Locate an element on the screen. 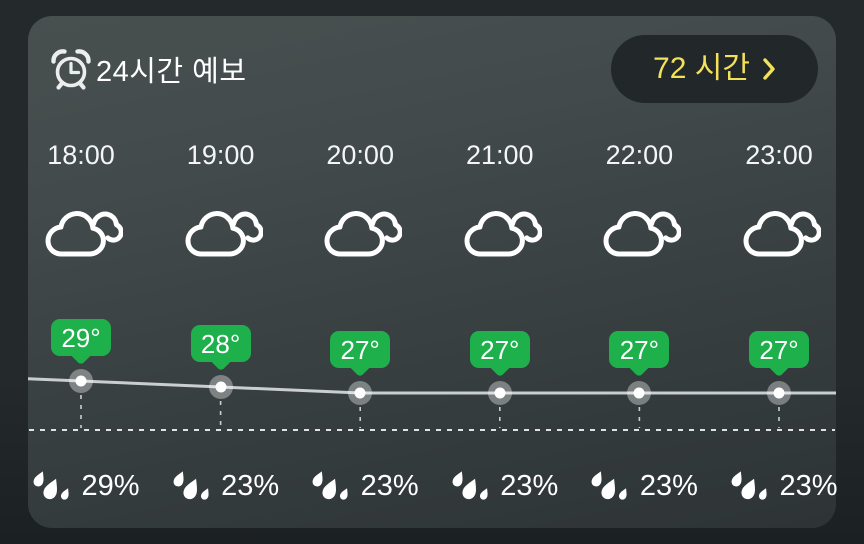  hours-72-label: 72 시간 is located at coordinates (701, 68).